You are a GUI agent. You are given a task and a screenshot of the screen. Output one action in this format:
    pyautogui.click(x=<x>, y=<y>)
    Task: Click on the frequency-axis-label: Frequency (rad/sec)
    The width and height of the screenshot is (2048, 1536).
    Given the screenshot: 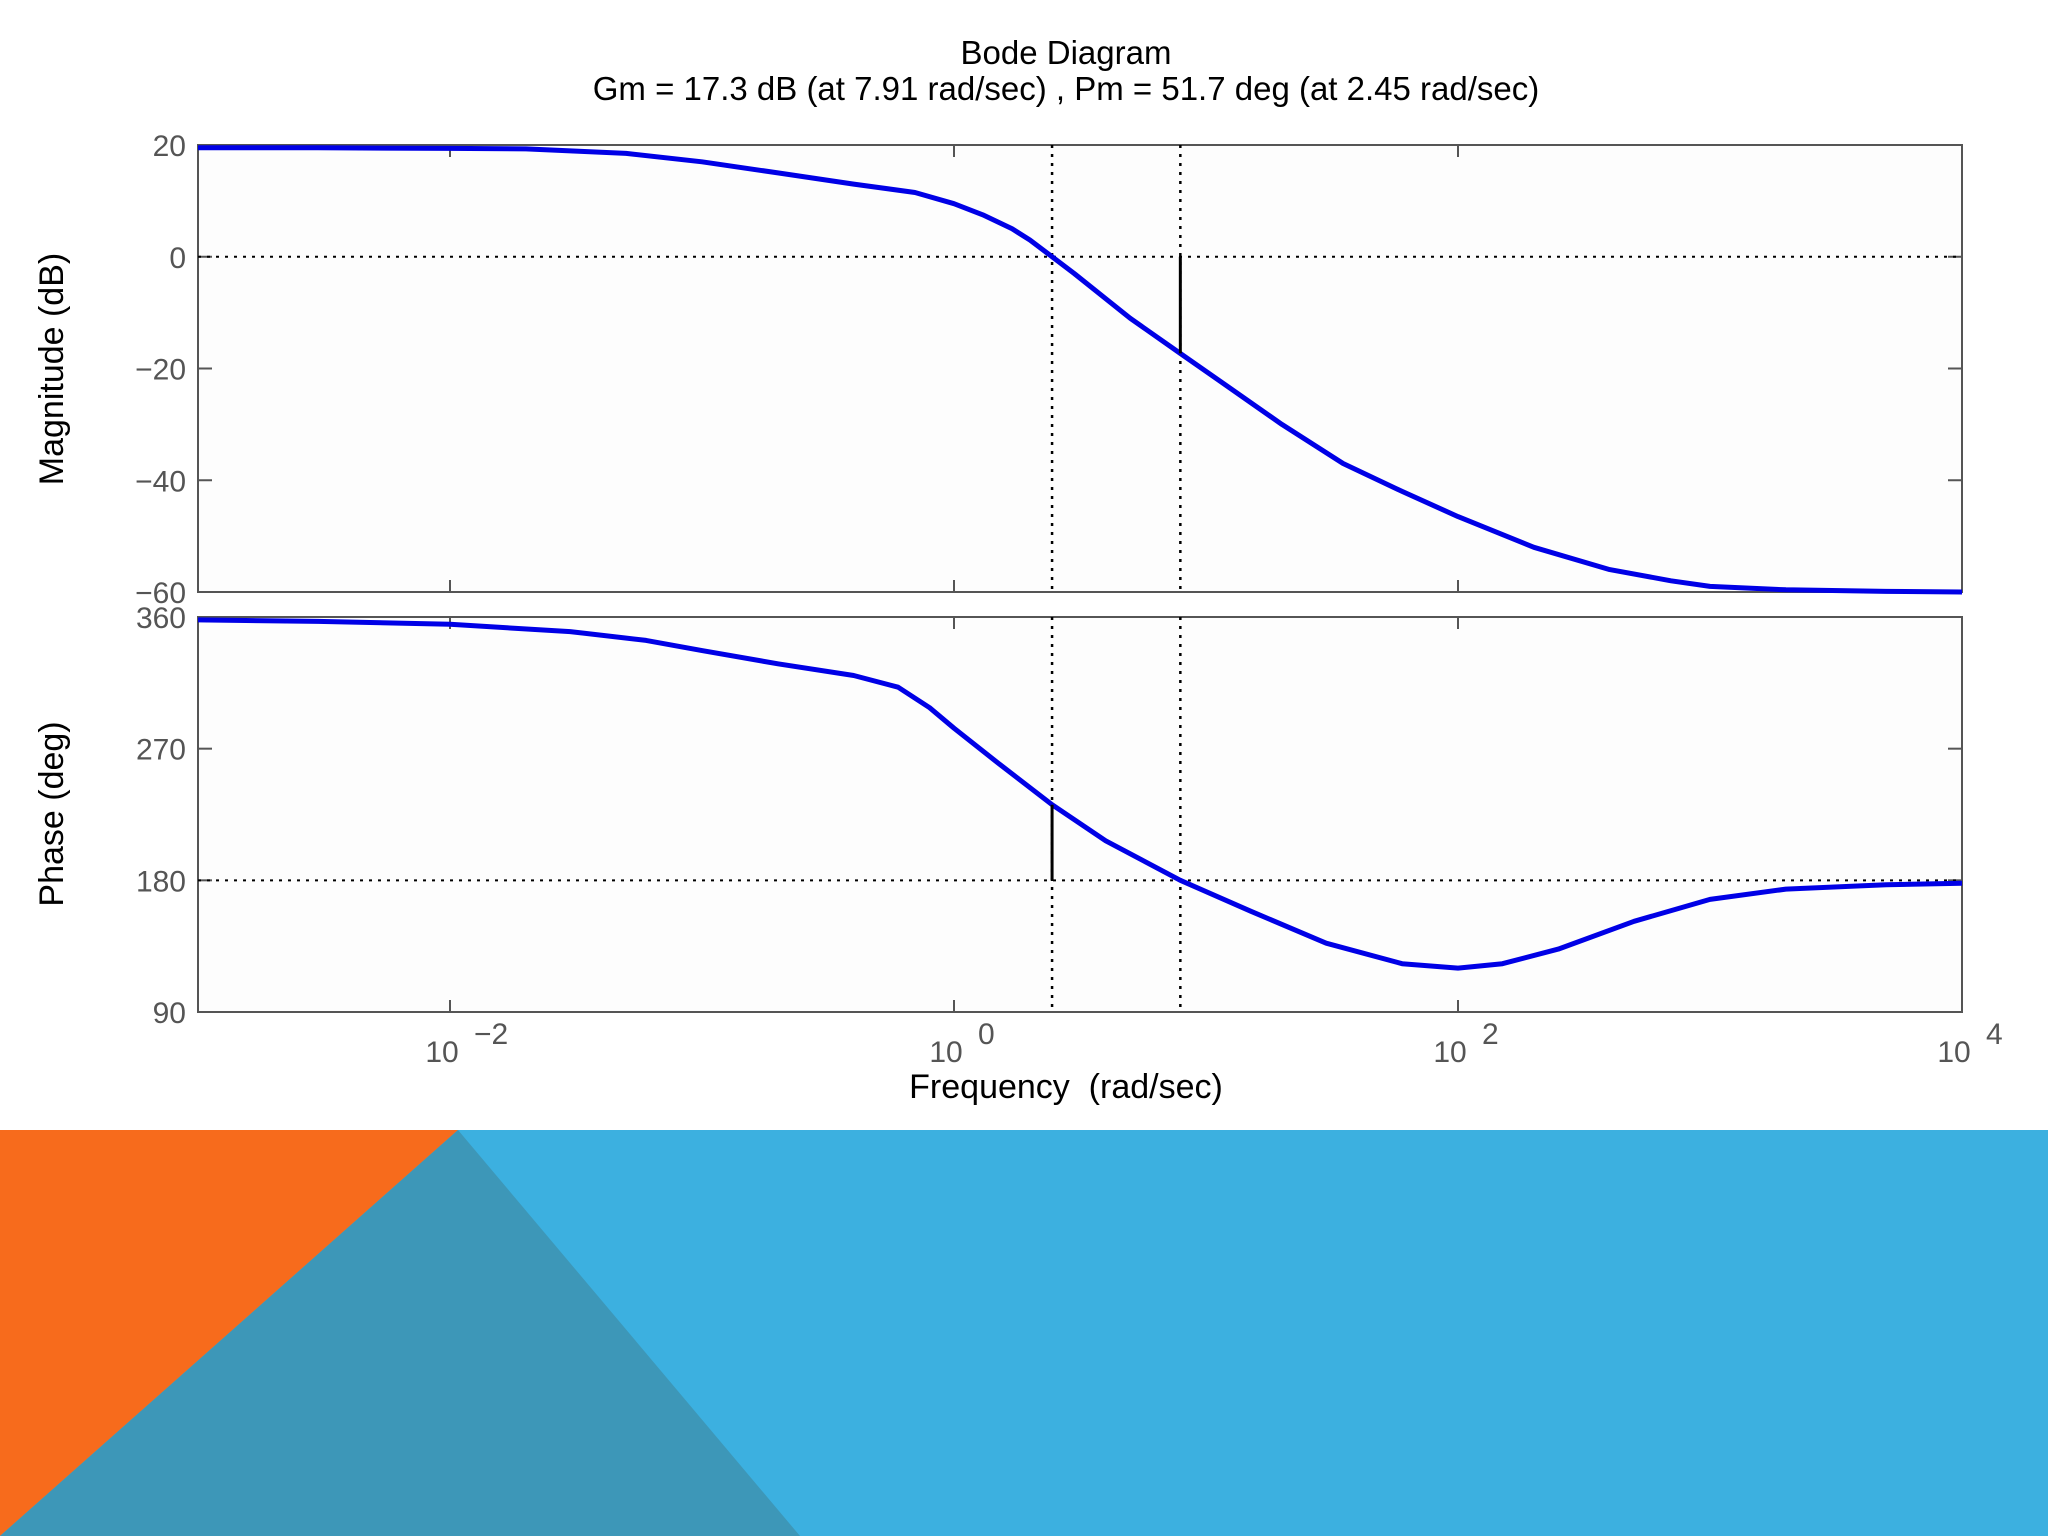 What is the action you would take?
    pyautogui.click(x=1066, y=1087)
    